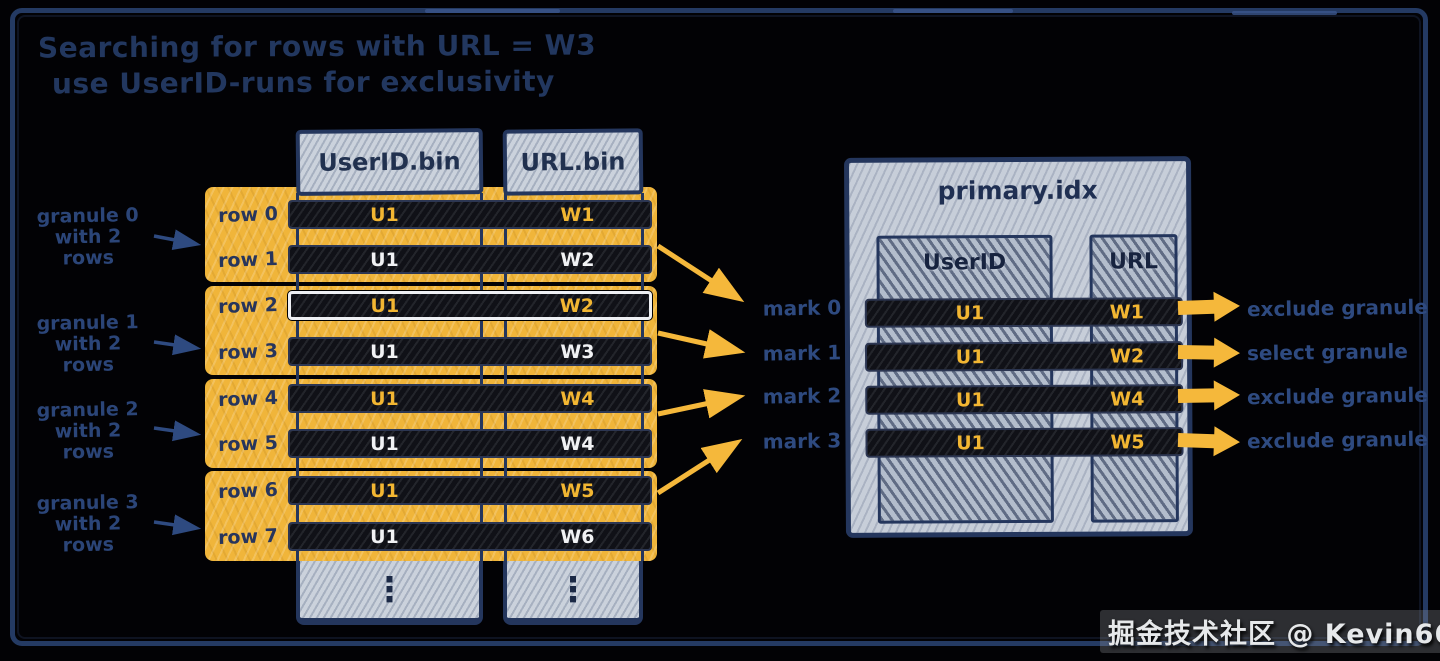  I want to click on primary-index-title: primary.idx, so click(1017, 190).